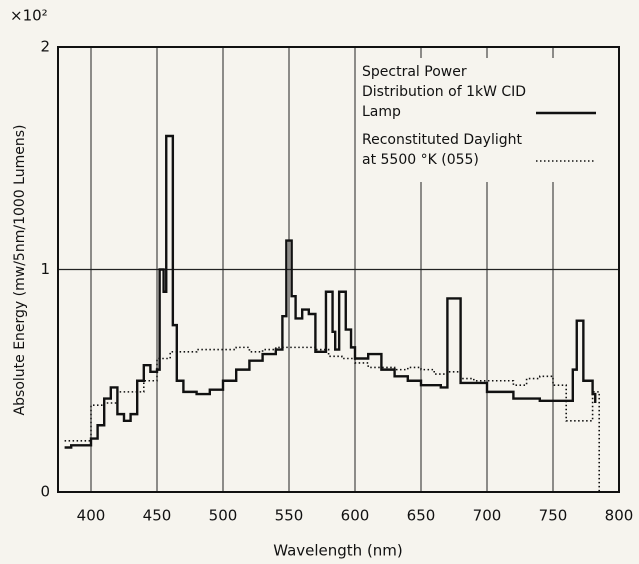 The image size is (639, 564). Describe the element at coordinates (289, 516) in the screenshot. I see `x-tick-label: 550` at that location.